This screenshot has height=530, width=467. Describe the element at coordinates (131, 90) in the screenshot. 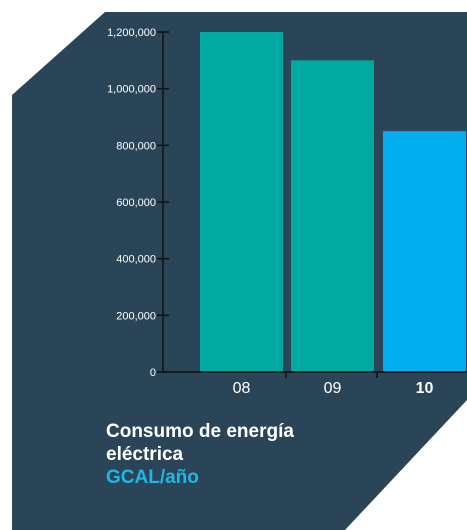

I see `y-tick-label: 1,000,000` at that location.